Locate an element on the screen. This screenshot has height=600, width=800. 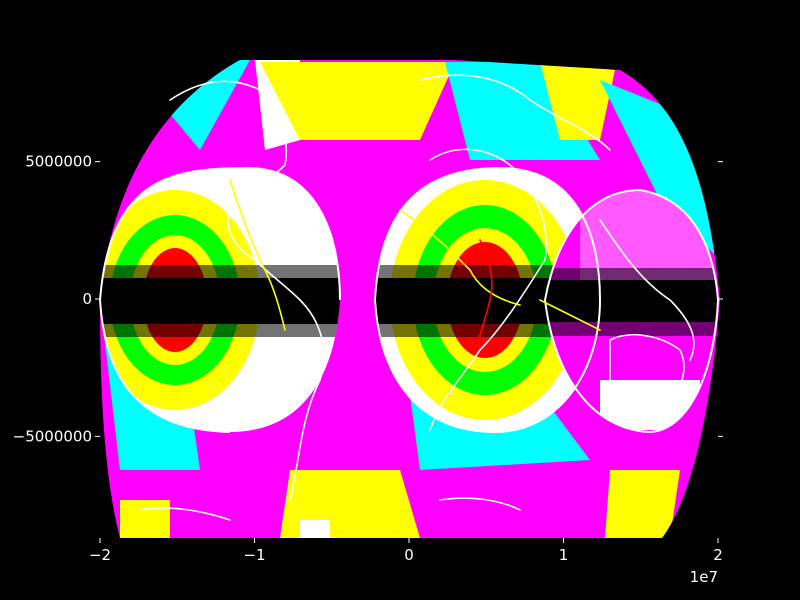
x-tick-label: −2 is located at coordinates (100, 555).